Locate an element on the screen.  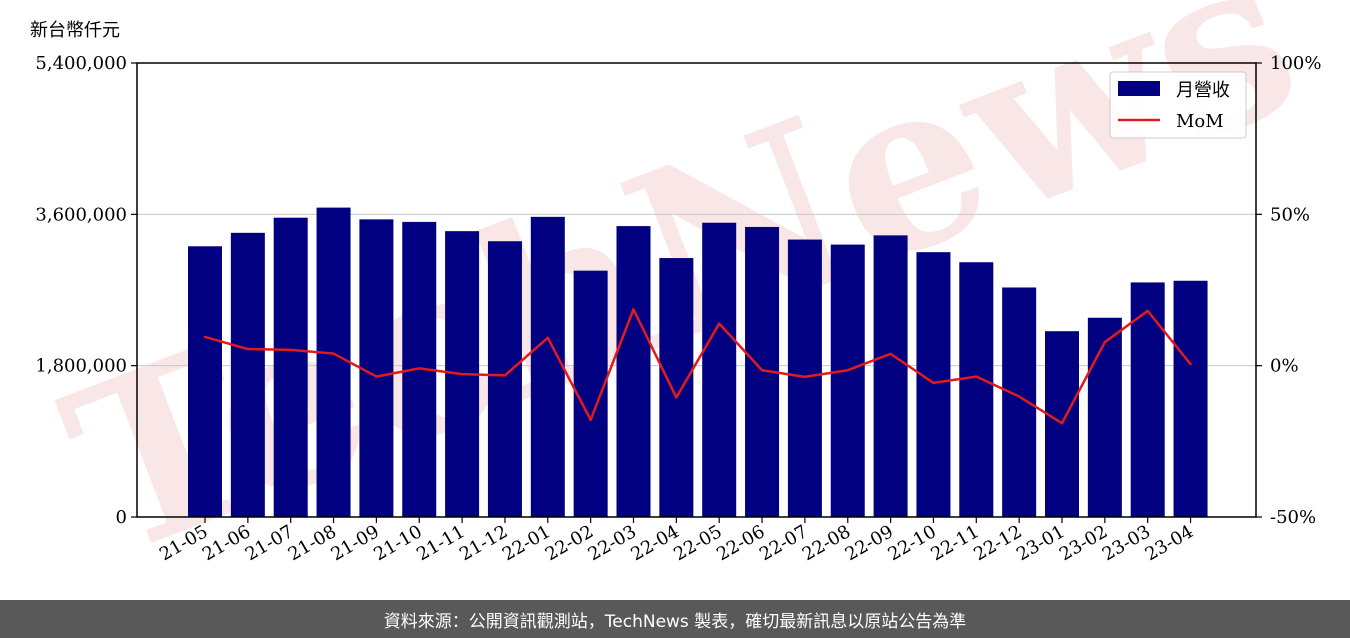
mom-line-series is located at coordinates (697, 366).